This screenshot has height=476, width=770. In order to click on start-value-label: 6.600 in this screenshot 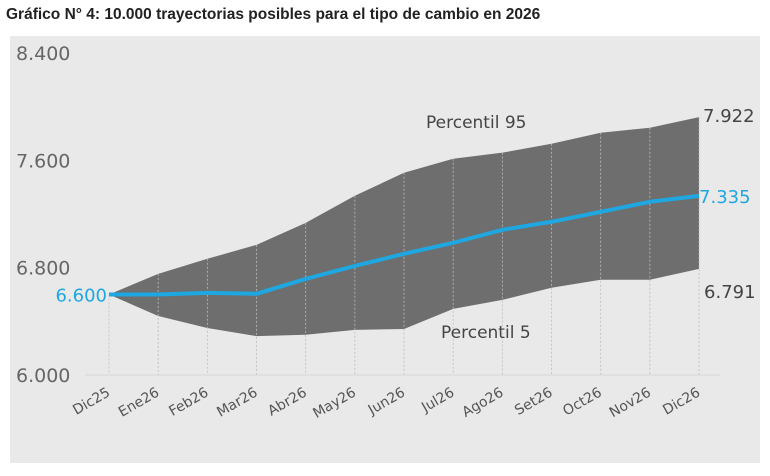, I will do `click(81, 296)`.